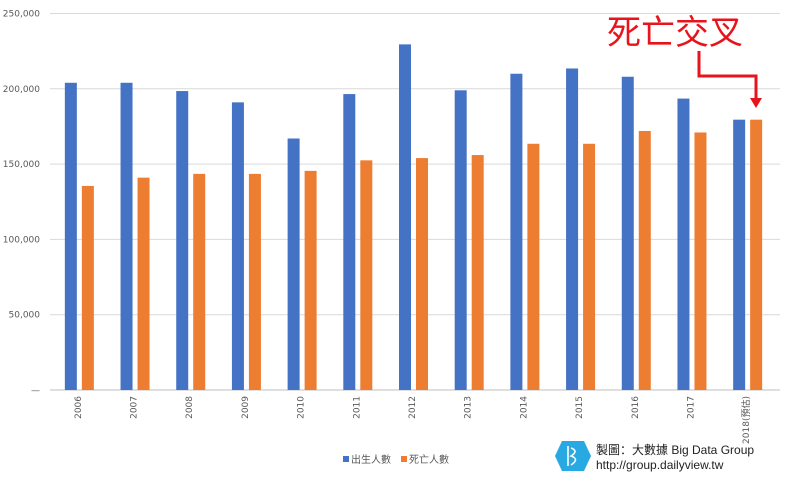  What do you see at coordinates (190, 407) in the screenshot?
I see `x-tick-label: 2008` at bounding box center [190, 407].